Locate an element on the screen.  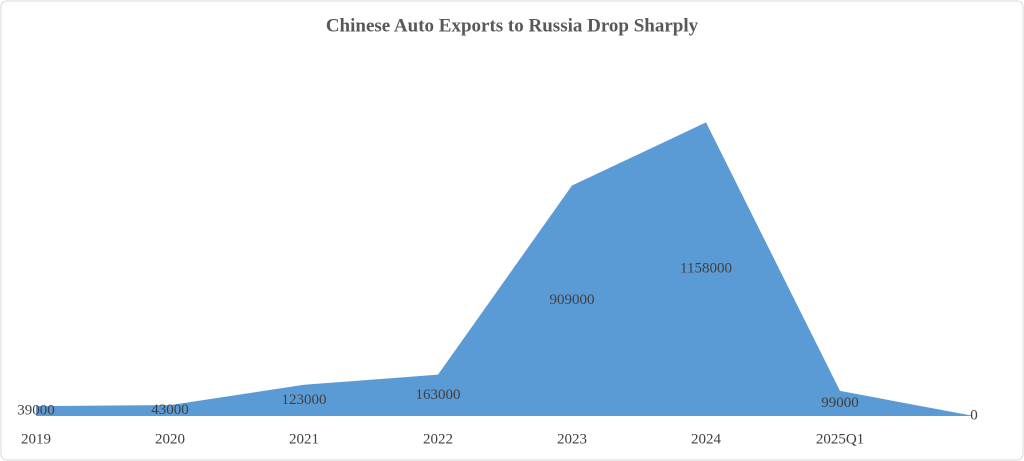
data-label: 39000 is located at coordinates (36, 410).